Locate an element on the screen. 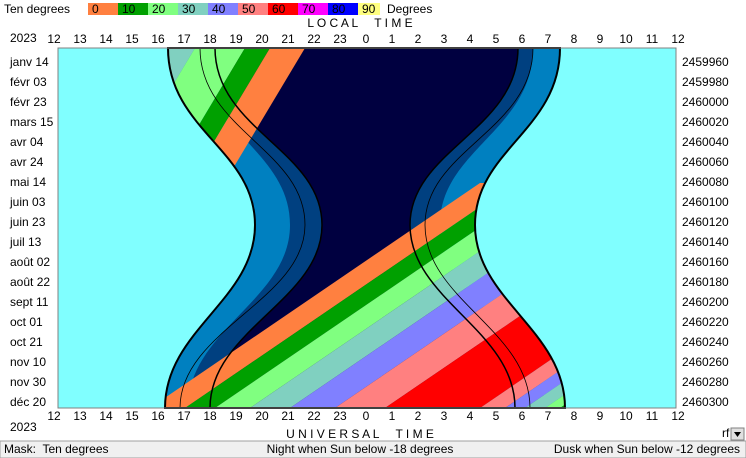 The width and height of the screenshot is (746, 458). date-label: avr 04 is located at coordinates (27, 142).